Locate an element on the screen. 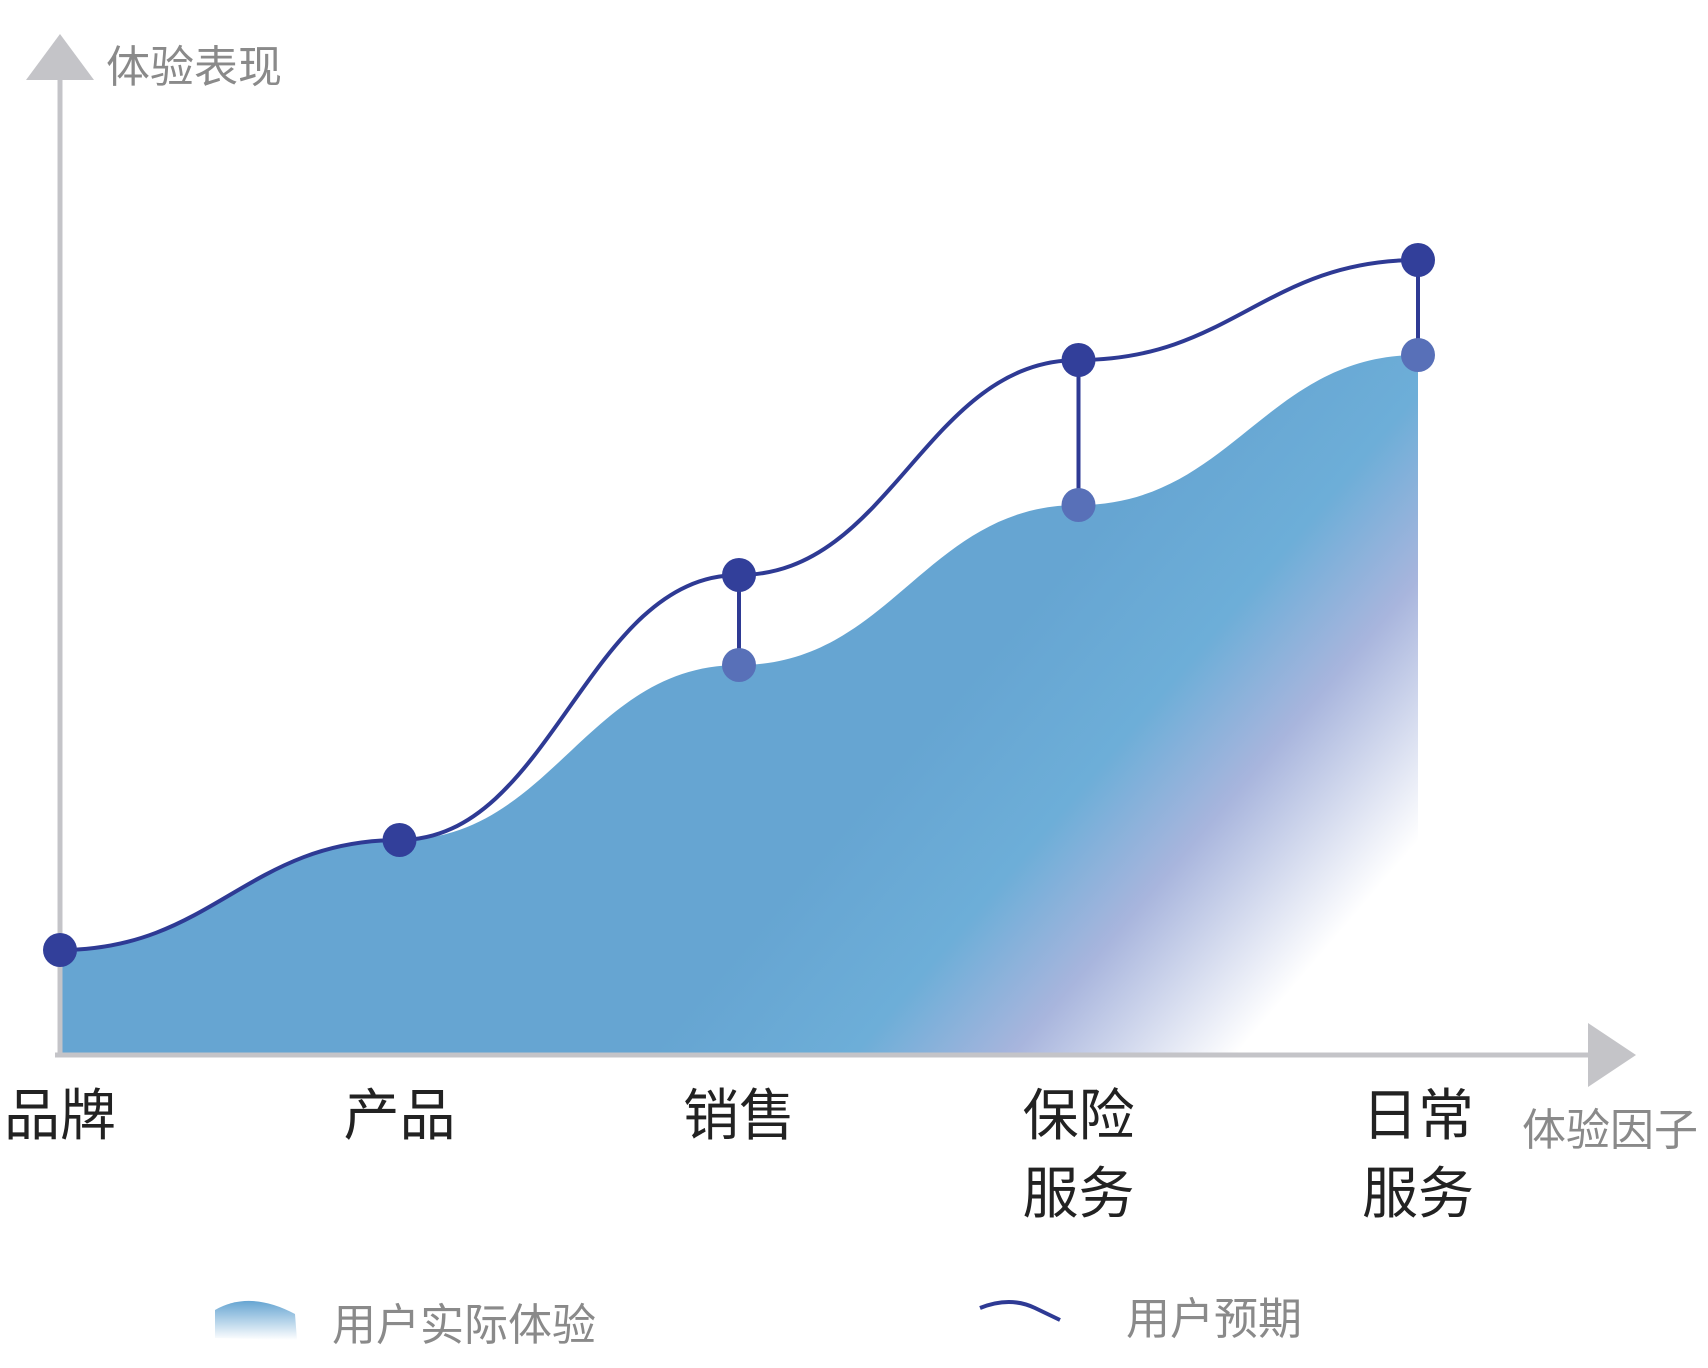 The image size is (1708, 1368). legend-label-expectation: 用户预期 is located at coordinates (1214, 1319).